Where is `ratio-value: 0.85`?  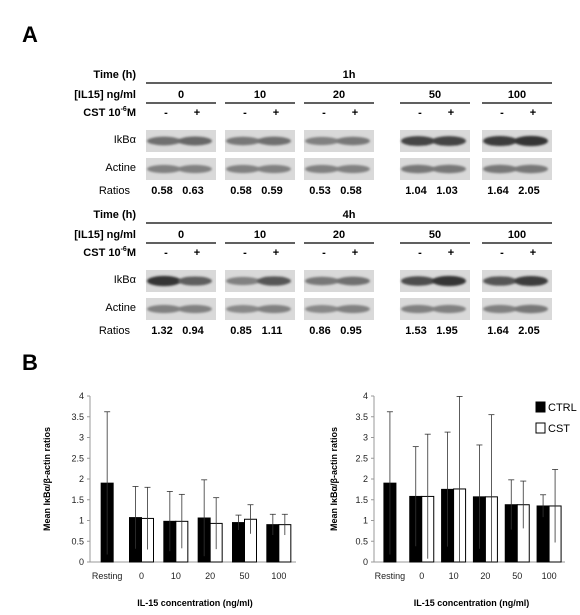
ratio-value: 0.85 is located at coordinates (240, 331).